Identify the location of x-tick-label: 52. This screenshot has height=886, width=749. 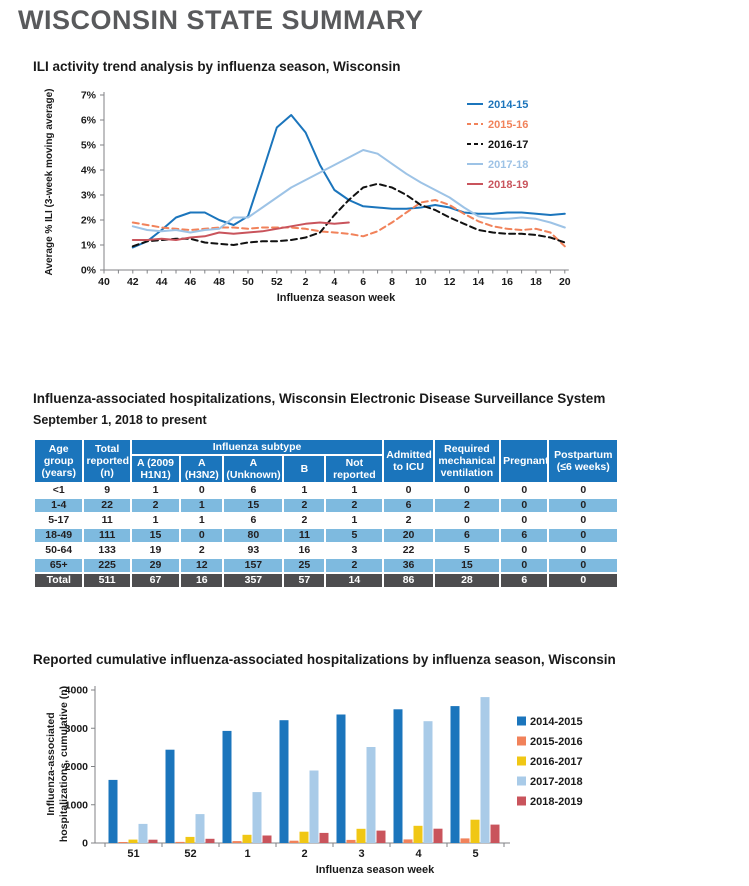
(190, 854).